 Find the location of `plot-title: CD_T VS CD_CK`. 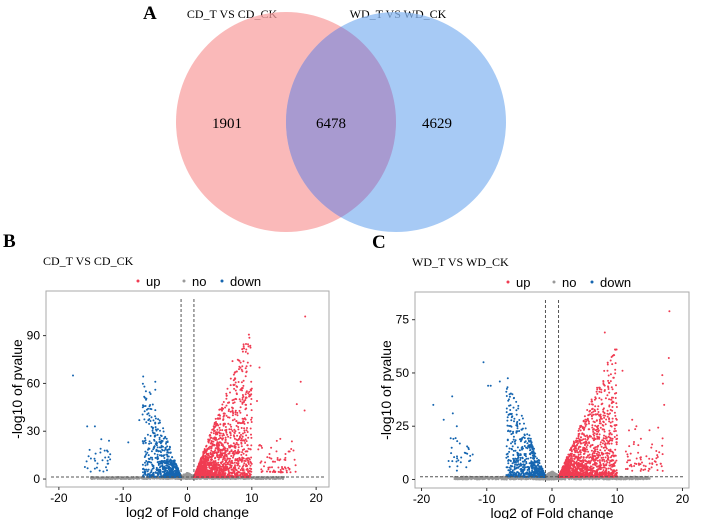

plot-title: CD_T VS CD_CK is located at coordinates (88, 261).